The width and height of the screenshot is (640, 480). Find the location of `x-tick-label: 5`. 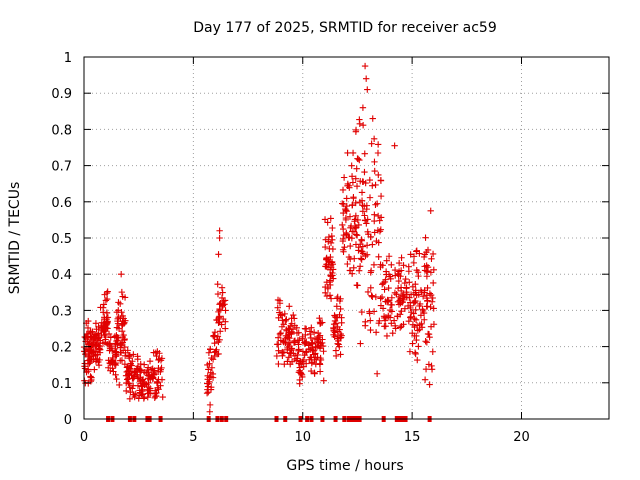

x-tick-label: 5 is located at coordinates (193, 437).